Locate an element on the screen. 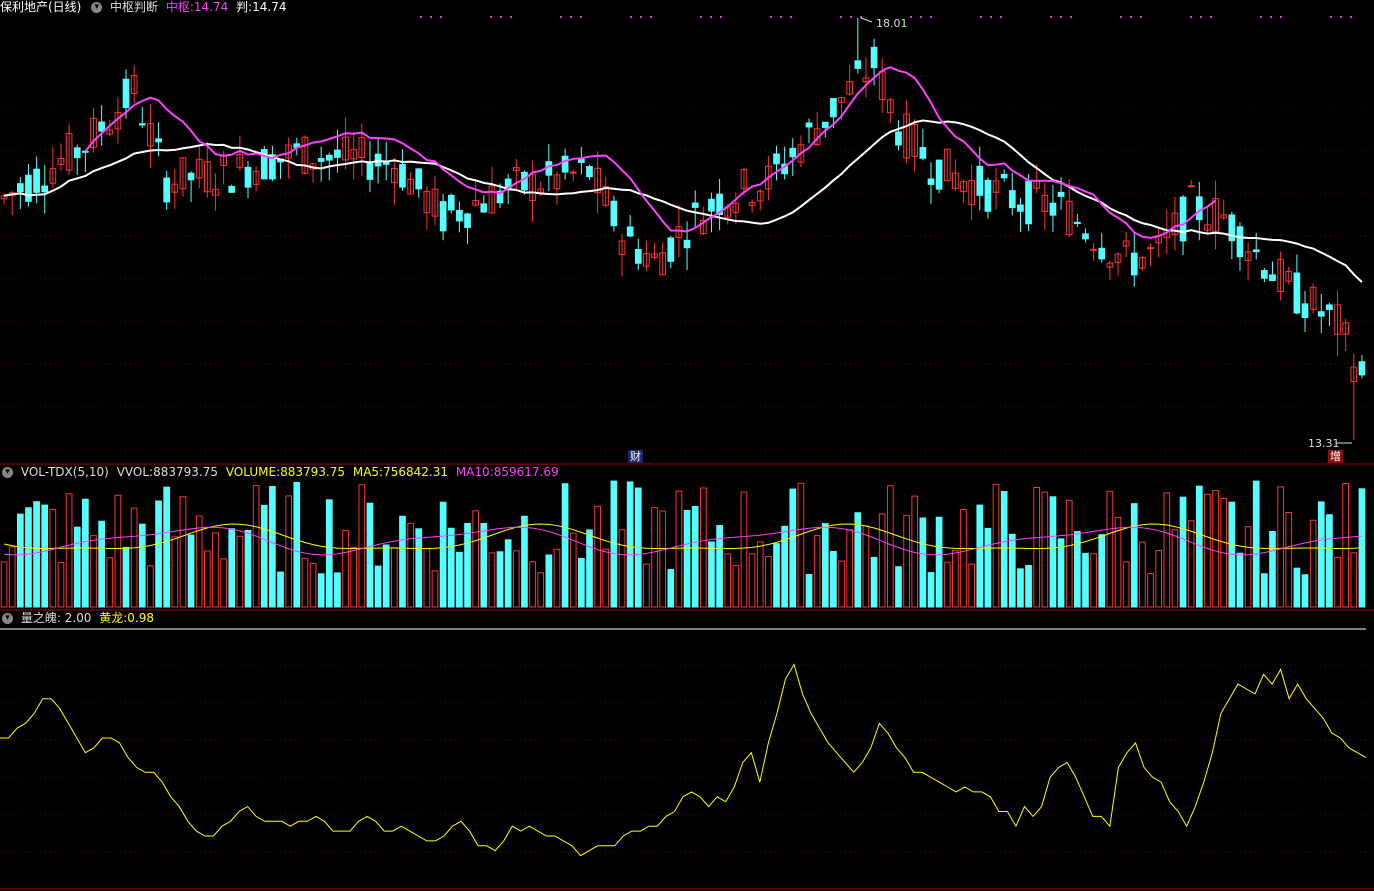 The width and height of the screenshot is (1374, 891). indicator-name: 中枢判断 is located at coordinates (134, 7).